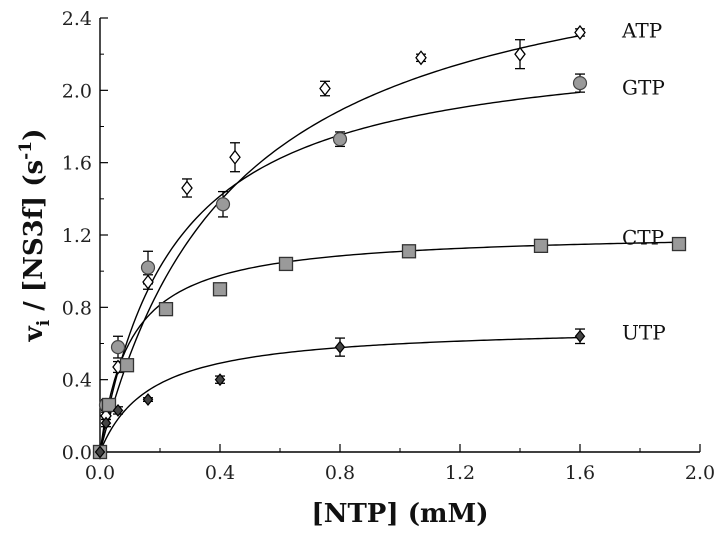 This screenshot has height=539, width=722. What do you see at coordinates (643, 182) in the screenshot?
I see `series-labels: ATP GTP CTP UTP` at bounding box center [643, 182].